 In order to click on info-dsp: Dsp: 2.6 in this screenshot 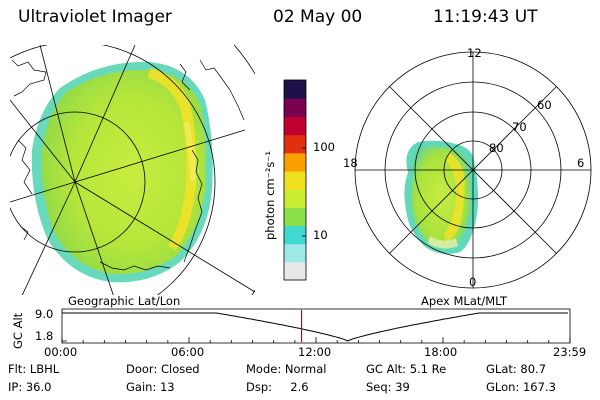, I will do `click(277, 387)`.